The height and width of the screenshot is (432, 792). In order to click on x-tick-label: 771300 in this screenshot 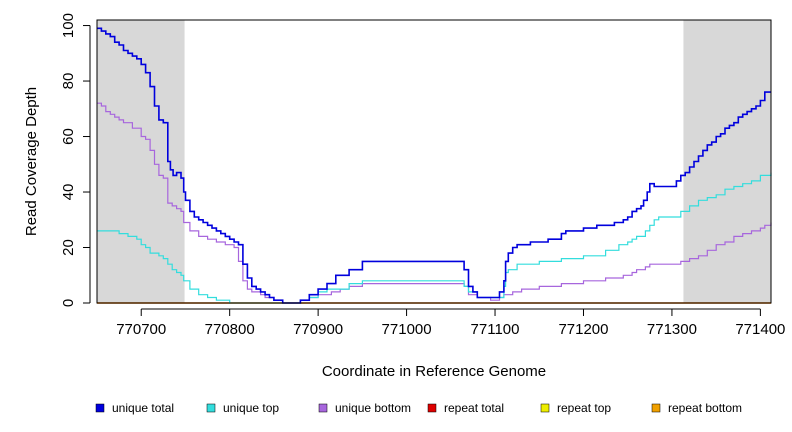, I will do `click(672, 329)`.